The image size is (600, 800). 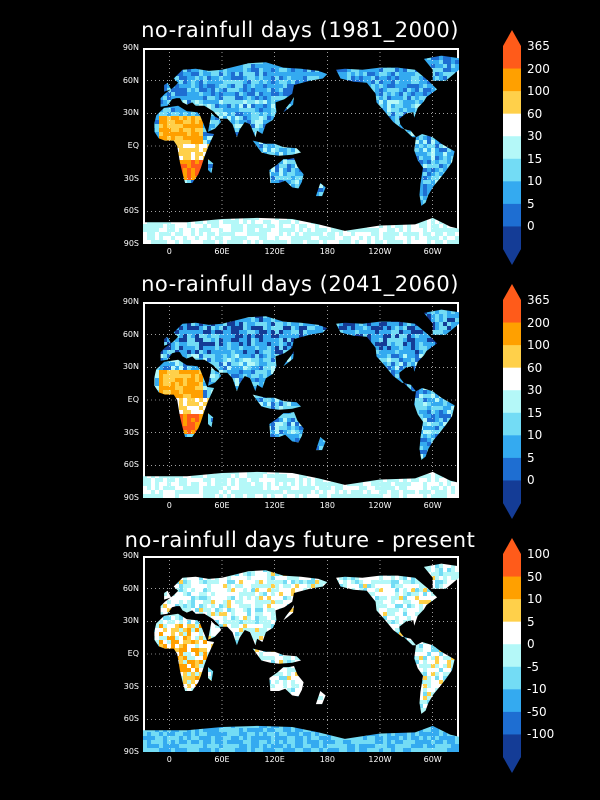 What do you see at coordinates (535, 576) in the screenshot?
I see `colorbar-label: 50` at bounding box center [535, 576].